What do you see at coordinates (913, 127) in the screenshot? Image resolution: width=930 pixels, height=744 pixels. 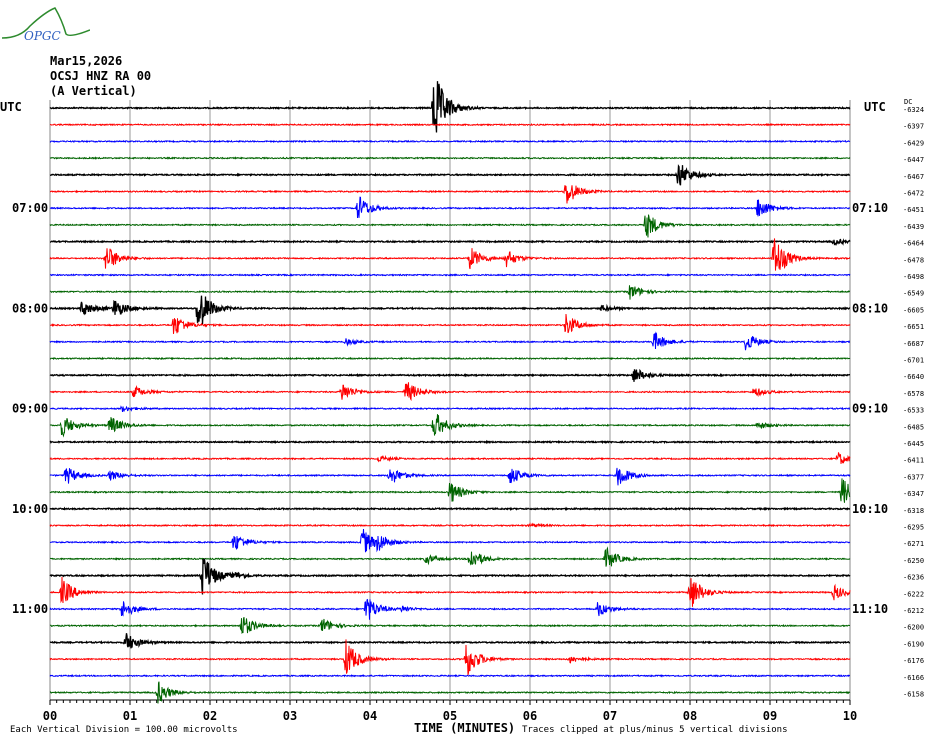 I see `dc-offset-label: -6397` at bounding box center [913, 127].